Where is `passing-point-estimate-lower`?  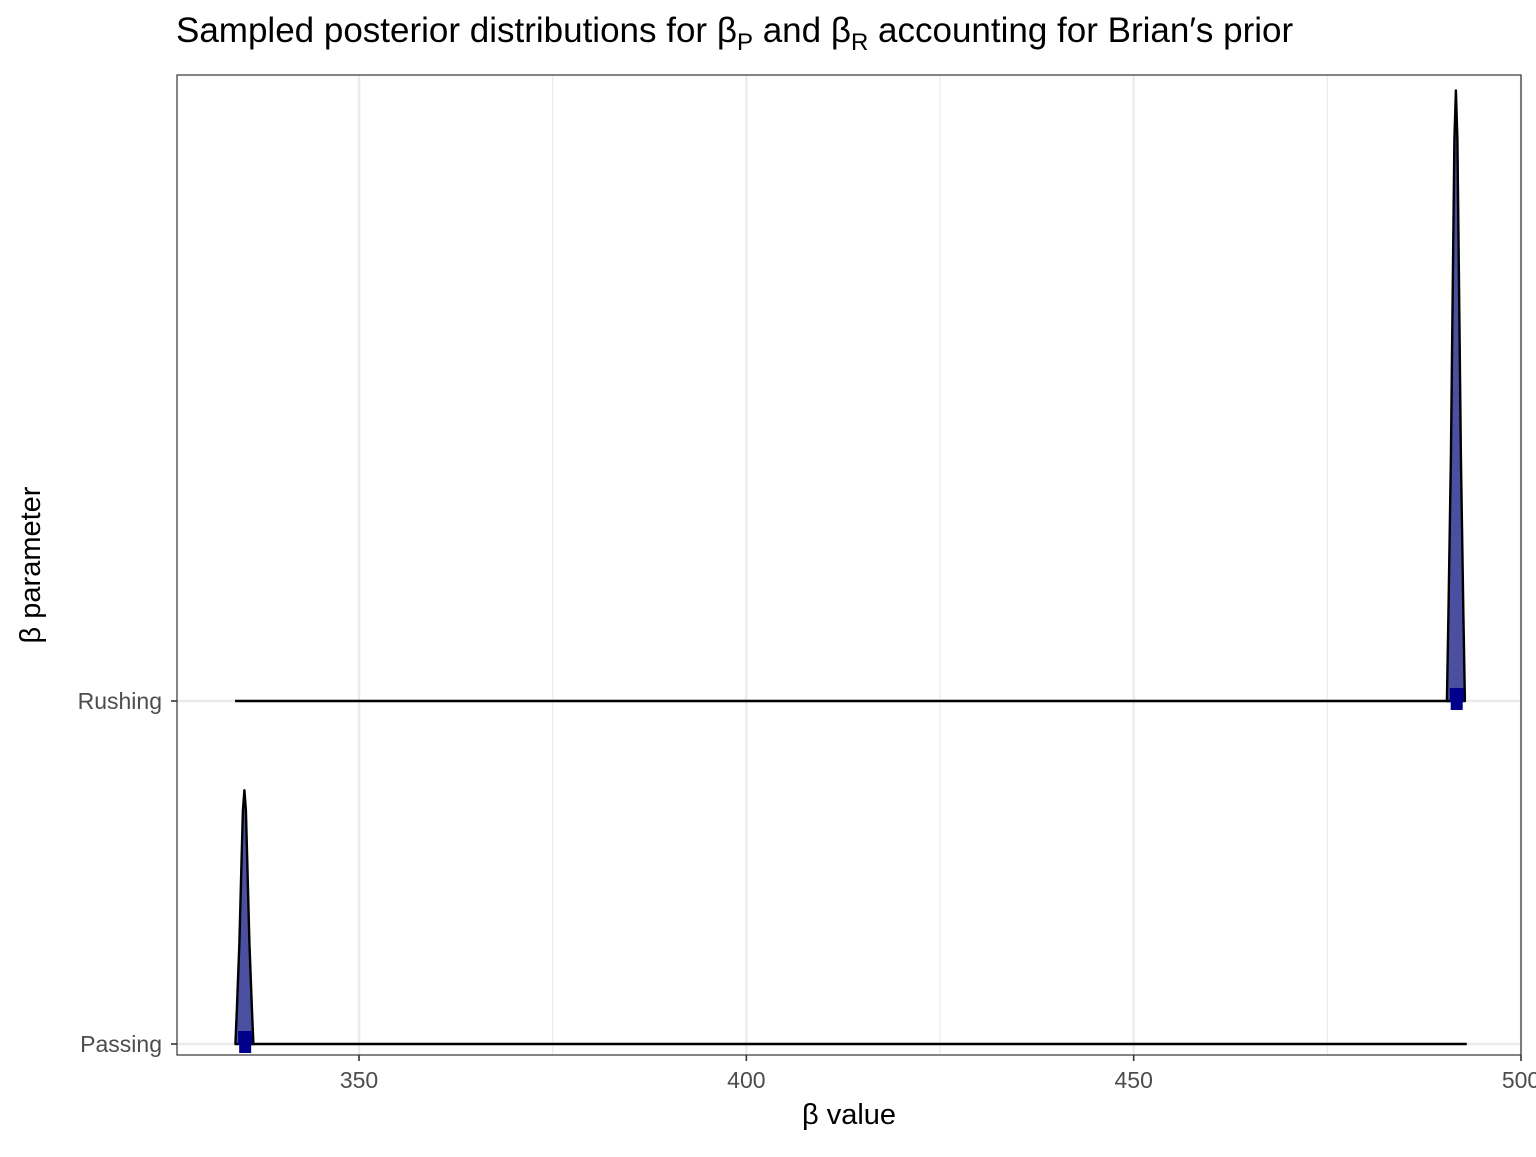
passing-point-estimate-lower is located at coordinates (245, 1047).